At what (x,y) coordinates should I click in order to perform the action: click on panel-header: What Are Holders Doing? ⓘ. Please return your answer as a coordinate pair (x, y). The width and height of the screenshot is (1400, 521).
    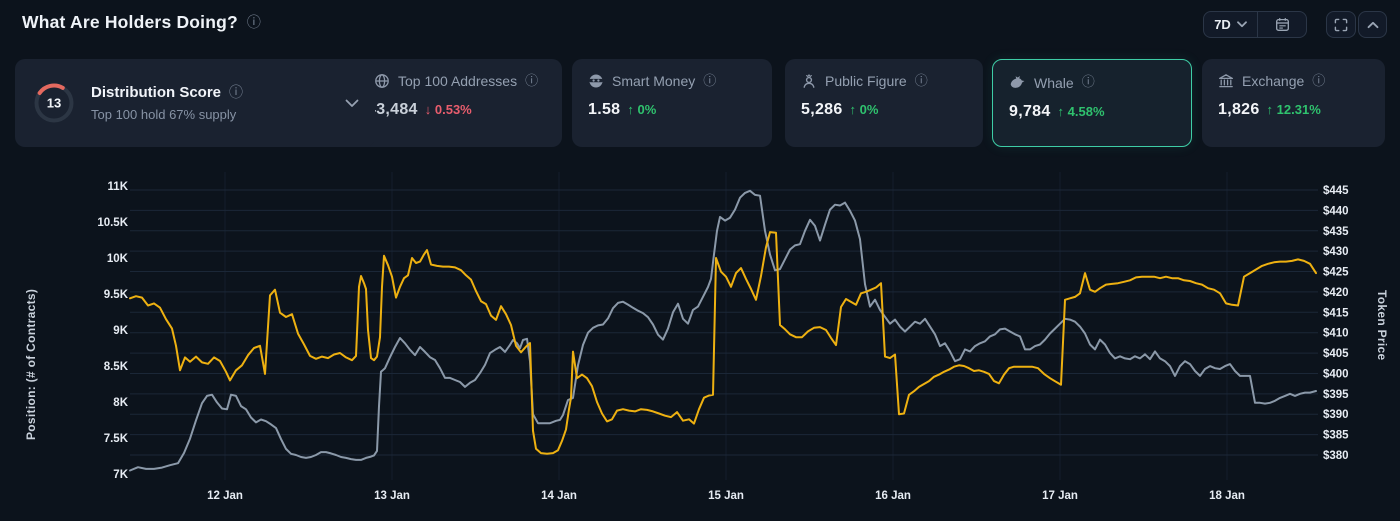
    Looking at the image, I should click on (141, 22).